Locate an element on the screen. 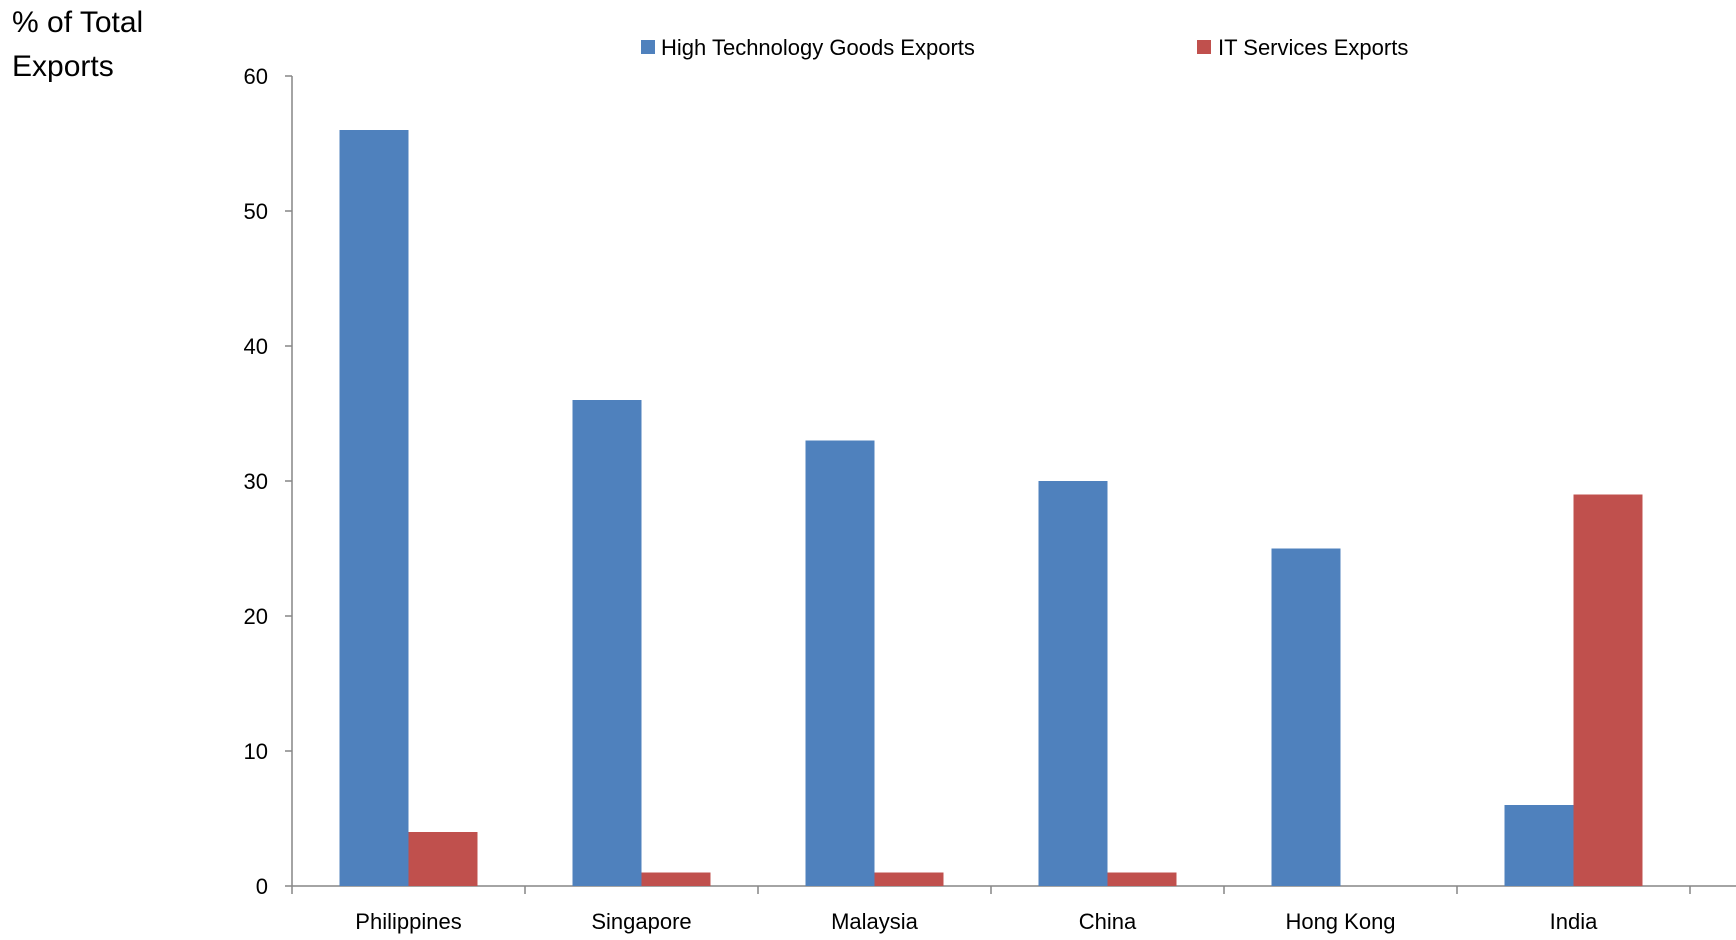 This screenshot has width=1736, height=940. y-axis-label-line-1: % of Total is located at coordinates (77, 22).